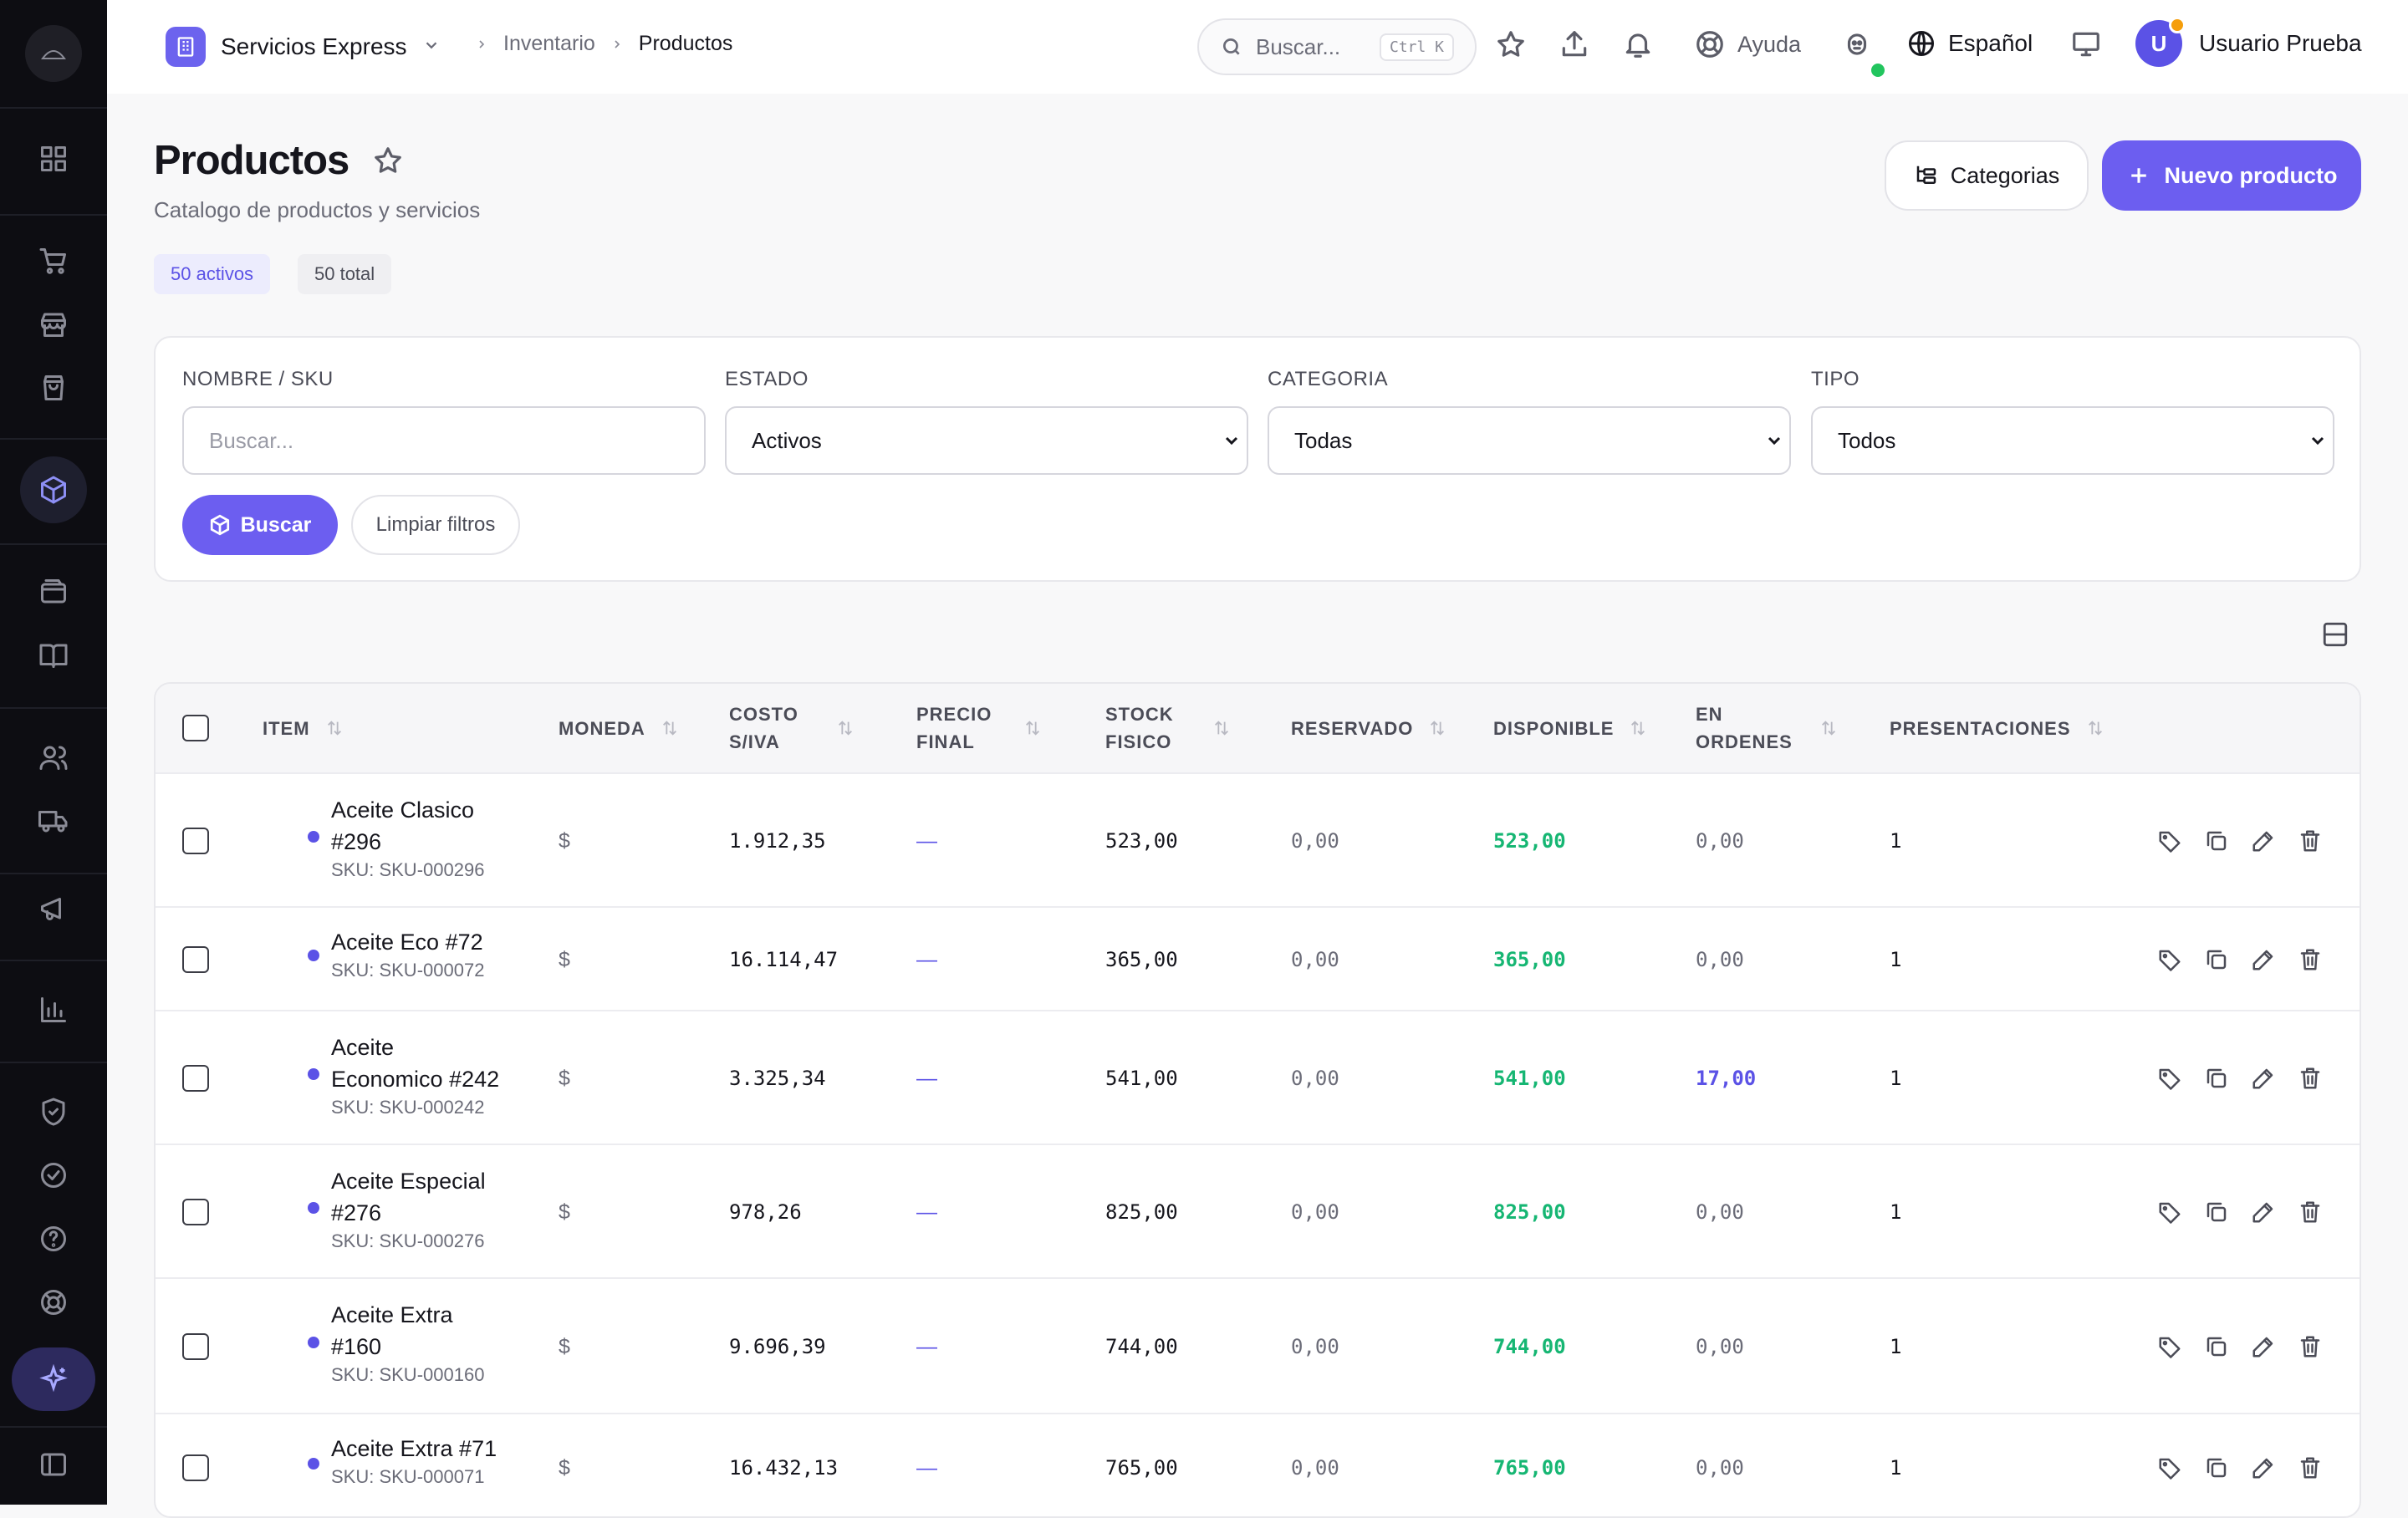 This screenshot has width=2408, height=1518. I want to click on available-cell: 523,00, so click(1530, 841).